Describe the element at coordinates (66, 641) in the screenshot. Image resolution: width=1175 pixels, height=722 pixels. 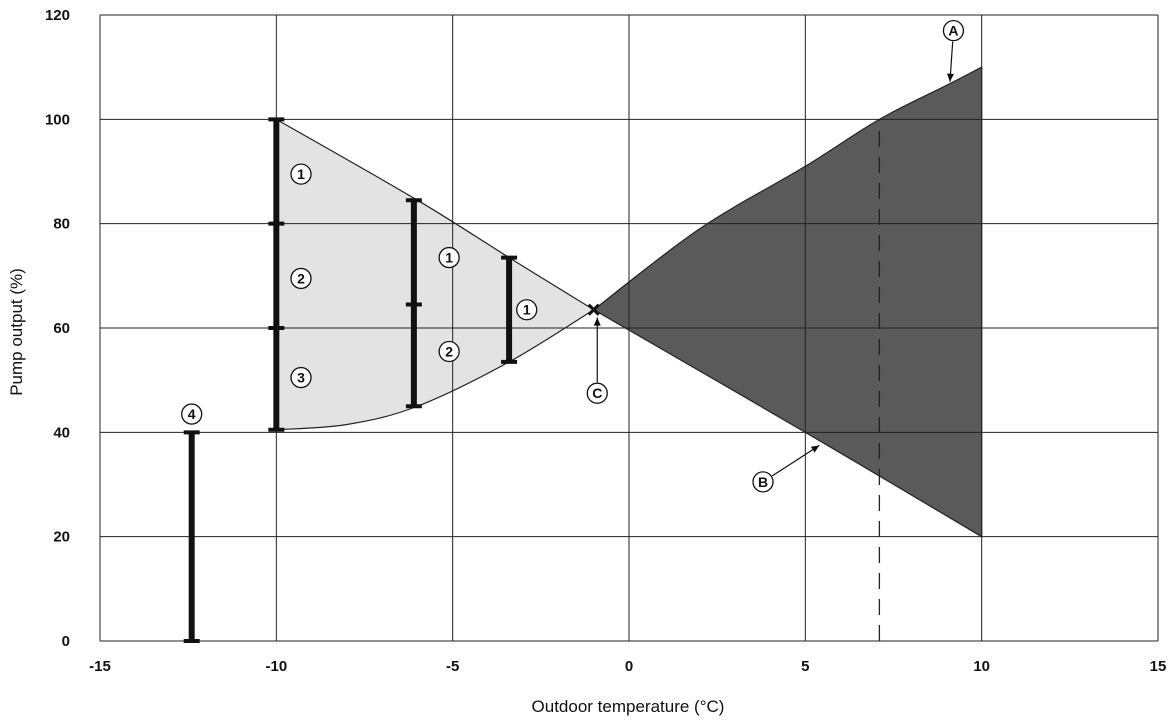
I see `y-tick-label: 0` at that location.